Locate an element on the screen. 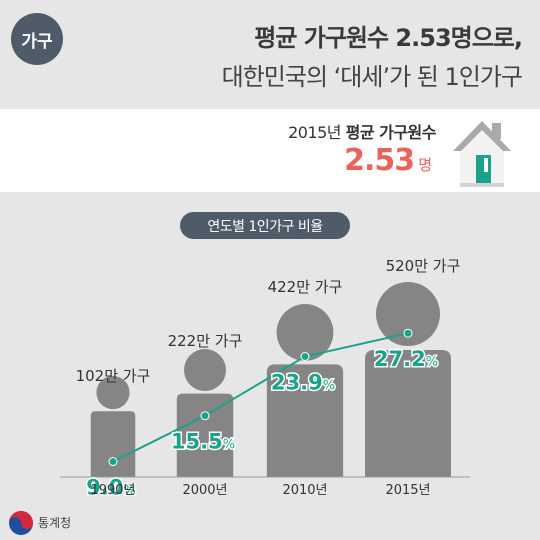  household-label: 102만 가구 is located at coordinates (113, 376).